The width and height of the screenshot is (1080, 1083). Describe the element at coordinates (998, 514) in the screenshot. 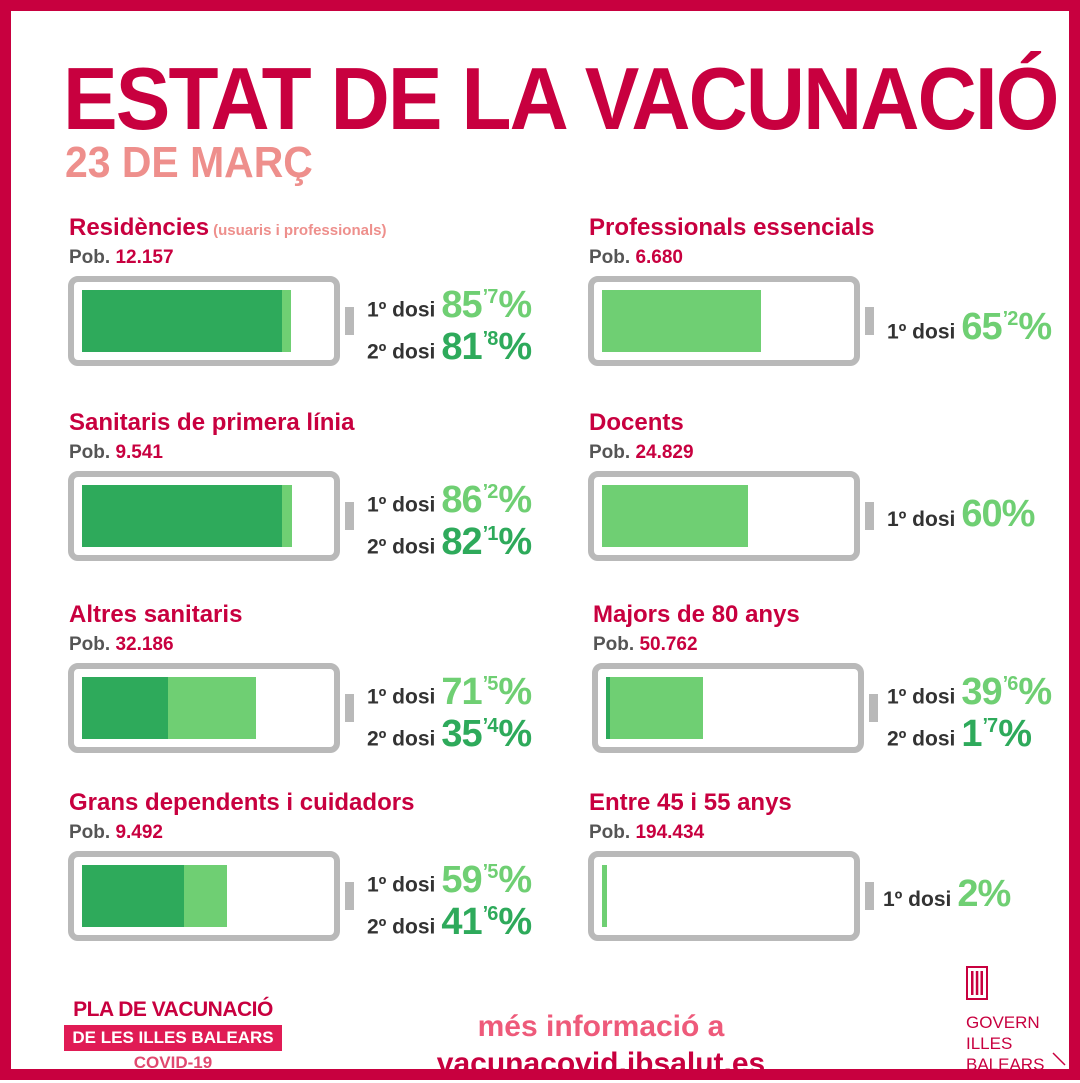

I see `dose-percentage: 60%` at that location.